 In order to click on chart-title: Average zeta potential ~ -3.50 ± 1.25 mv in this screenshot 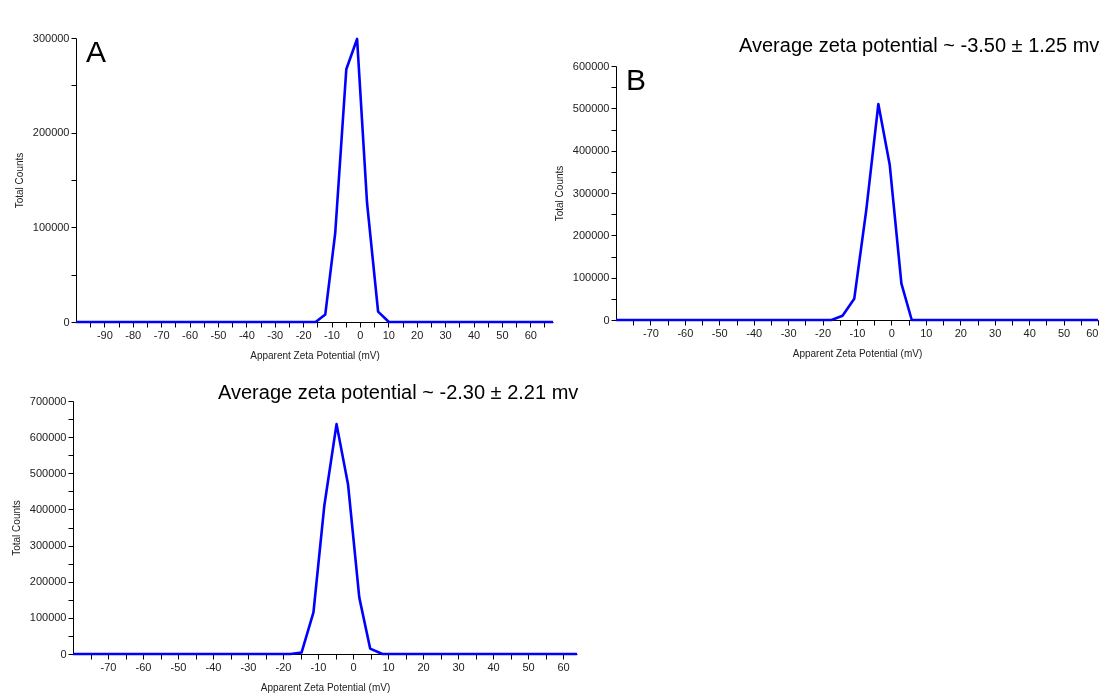, I will do `click(919, 45)`.